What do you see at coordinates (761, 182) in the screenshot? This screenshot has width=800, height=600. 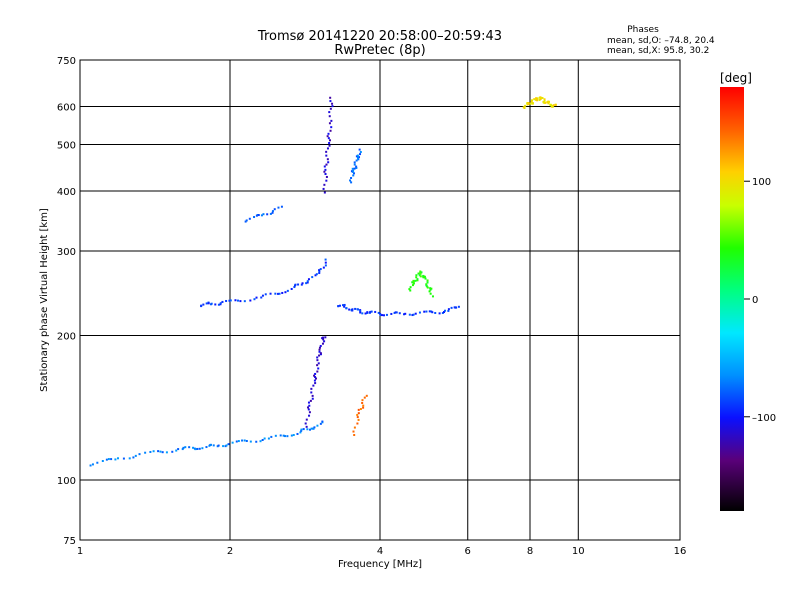 I see `colorbar-tick-label: 100` at bounding box center [761, 182].